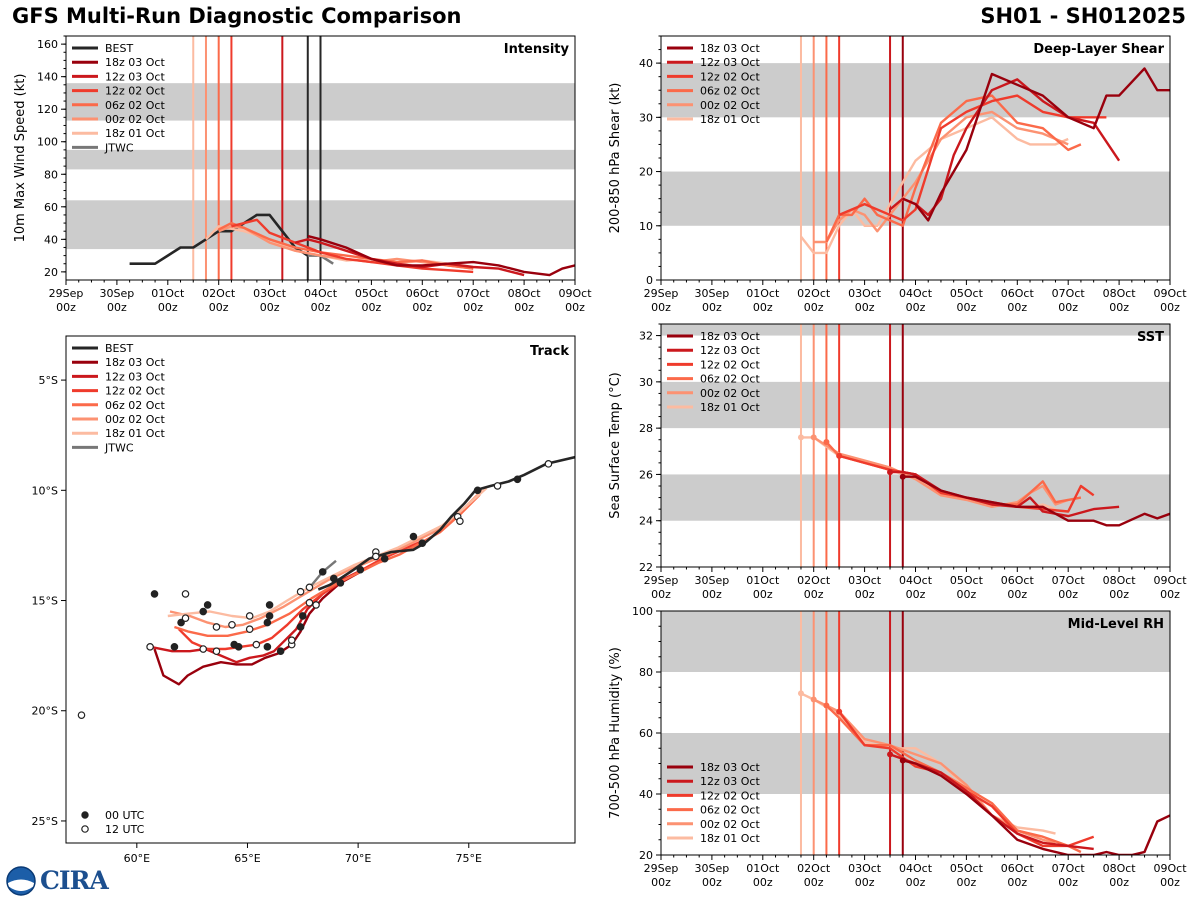  Describe the element at coordinates (125, 815) in the screenshot. I see `track-legend-00-label: 00 UTC` at that location.